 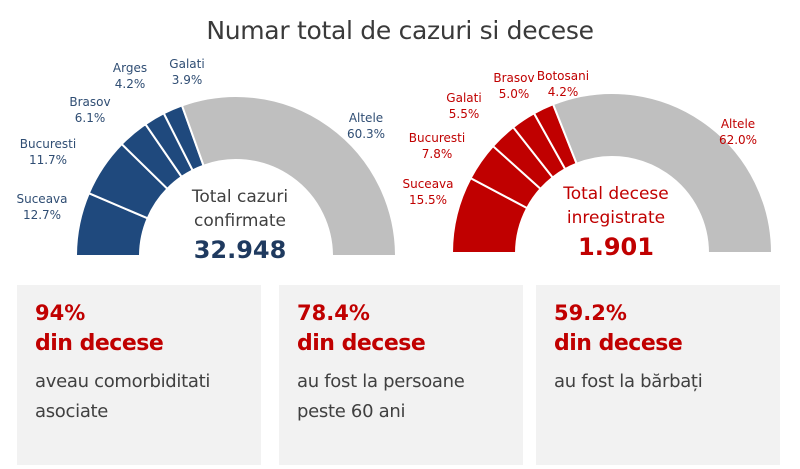 What do you see at coordinates (514, 94) in the screenshot?
I see `slice-label-value: 5.0%` at bounding box center [514, 94].